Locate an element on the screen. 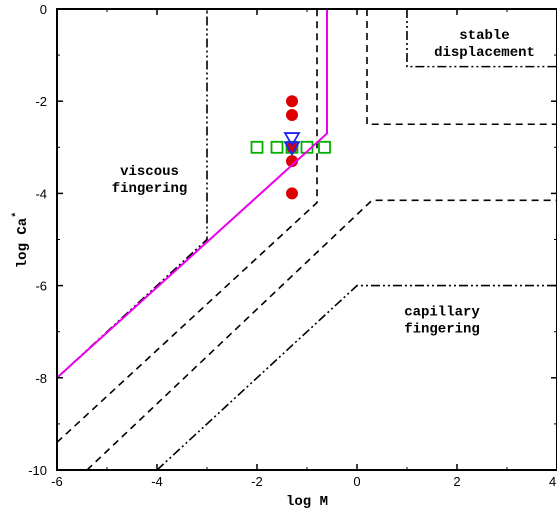  x-axis-label: log M is located at coordinates (307, 502).